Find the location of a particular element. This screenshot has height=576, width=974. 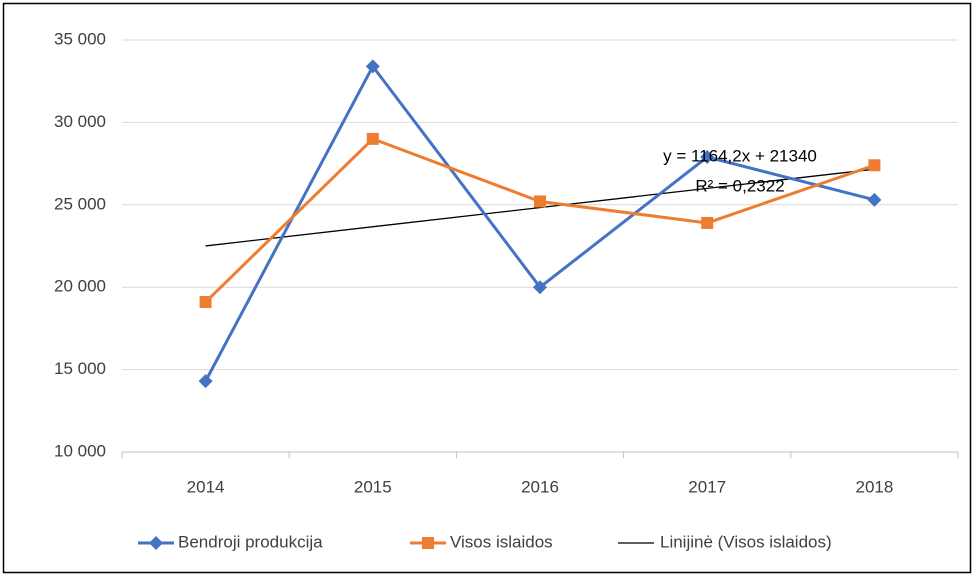

x-tick-label: 2018 is located at coordinates (874, 486).